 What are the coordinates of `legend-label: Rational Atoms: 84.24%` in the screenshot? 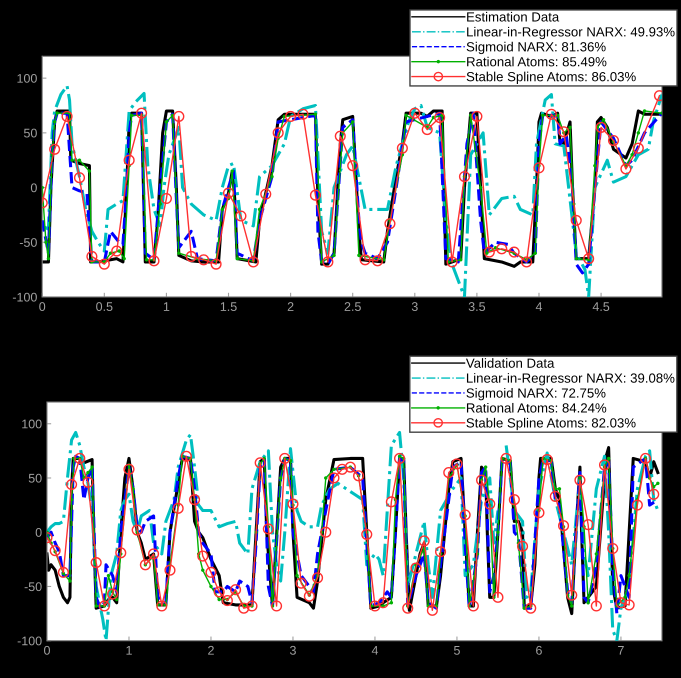 It's located at (536, 407).